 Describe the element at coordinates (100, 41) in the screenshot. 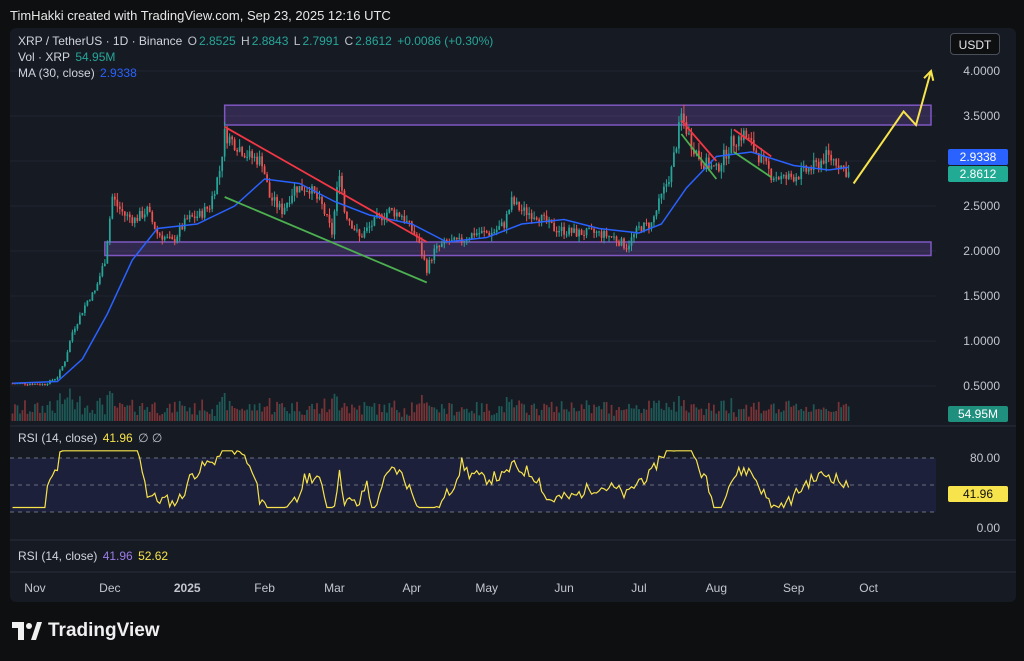

I see `symbol-label: XRP / TetherUS · 1D · Binance` at that location.